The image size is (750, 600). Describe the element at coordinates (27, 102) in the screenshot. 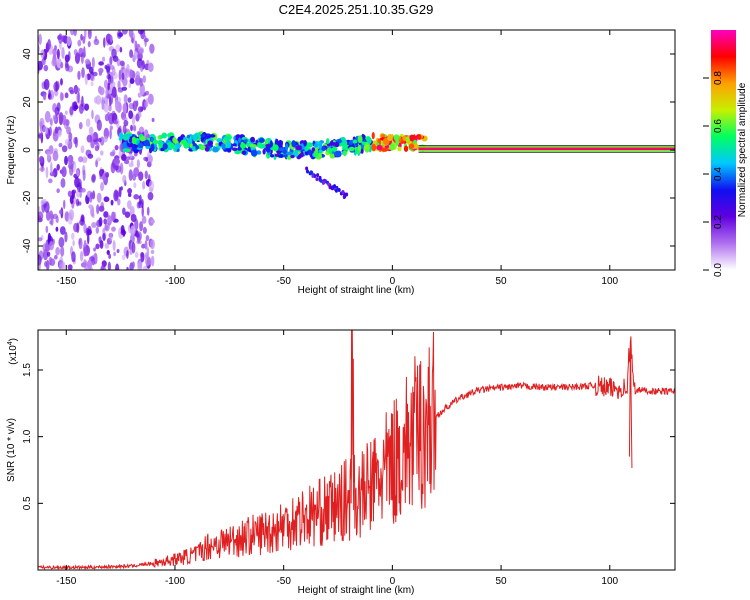

I see `y-tick-label: 20` at that location.